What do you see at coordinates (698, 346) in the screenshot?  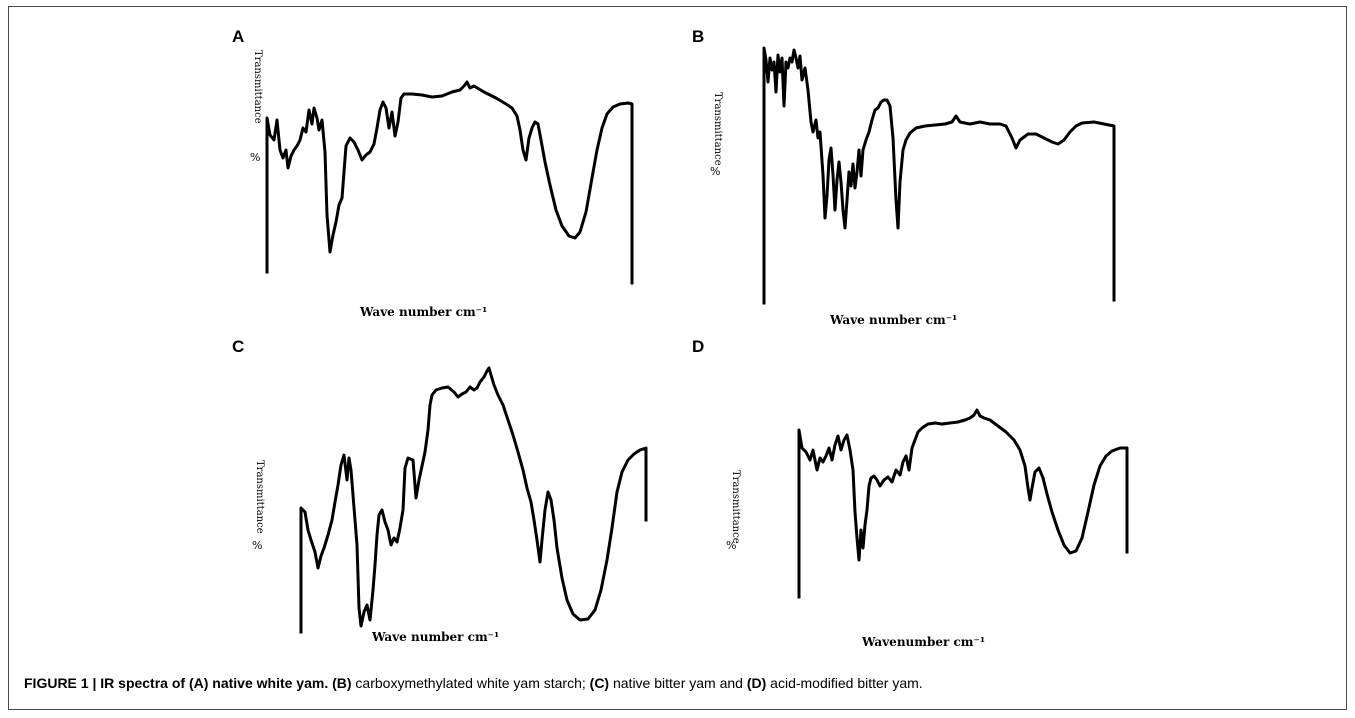 I see `panel-letter-d: D` at bounding box center [698, 346].